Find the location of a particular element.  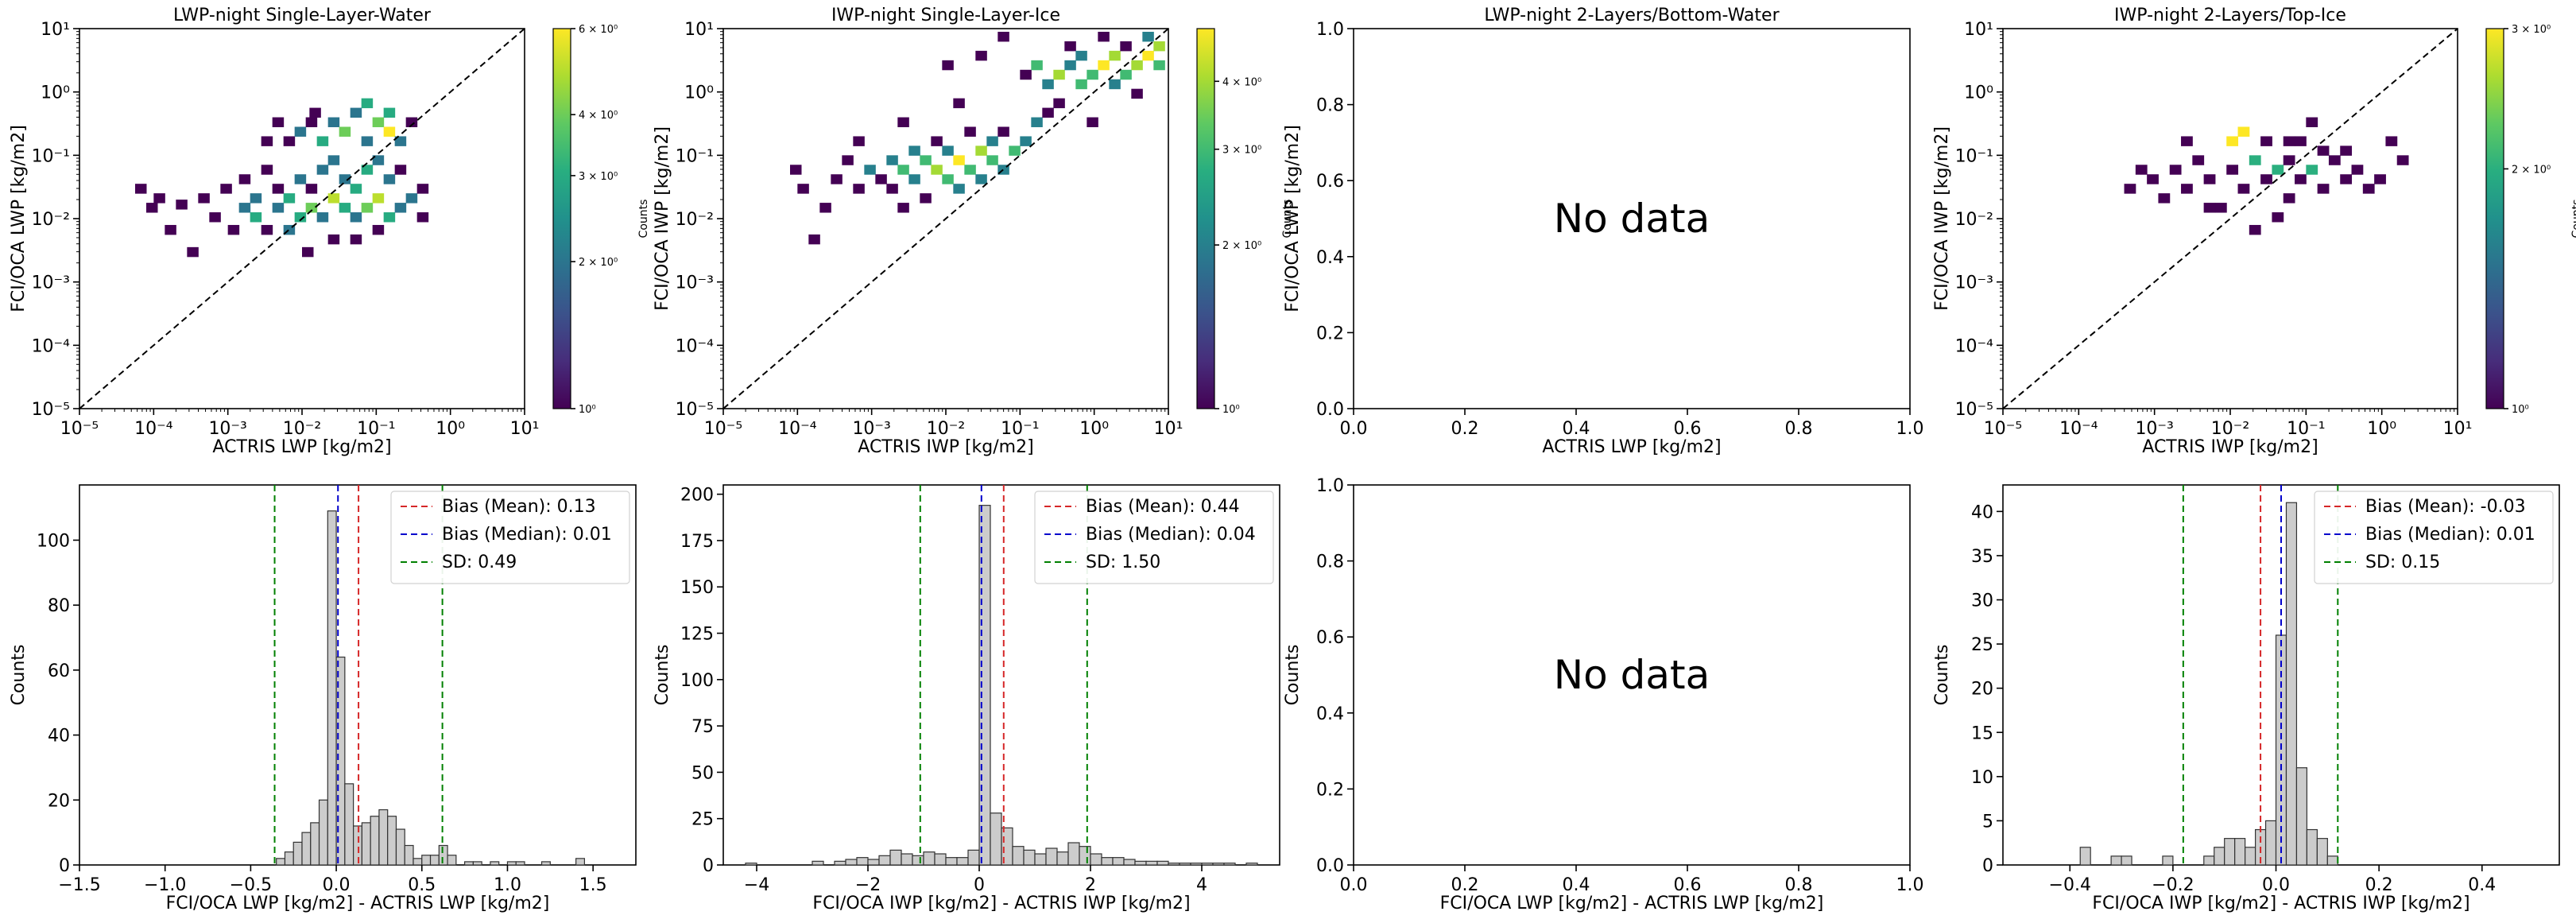

x-tick-label: 10⁻⁴ is located at coordinates (2078, 429).